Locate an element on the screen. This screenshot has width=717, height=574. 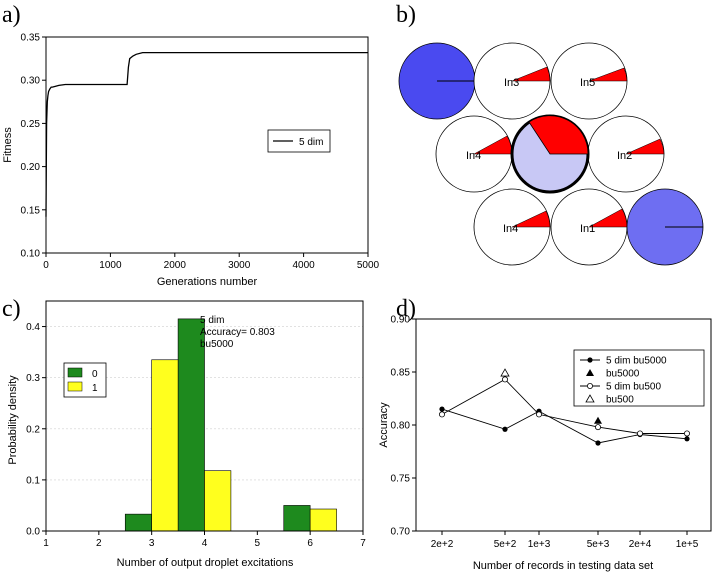
chart-c-xtick-label: 1 is located at coordinates (46, 543).